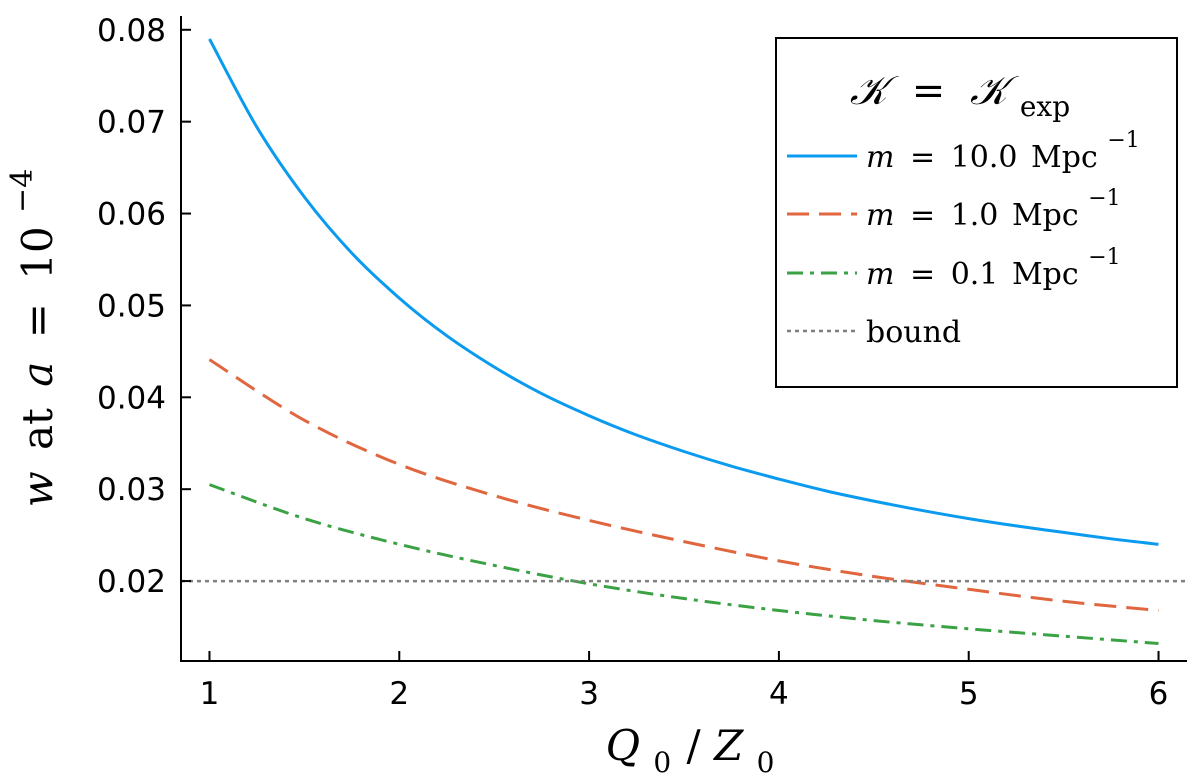 Image resolution: width=1200 pixels, height=784 pixels. What do you see at coordinates (960, 95) in the screenshot?
I see `legend-title: 𝒦 = 𝒦 exp` at bounding box center [960, 95].